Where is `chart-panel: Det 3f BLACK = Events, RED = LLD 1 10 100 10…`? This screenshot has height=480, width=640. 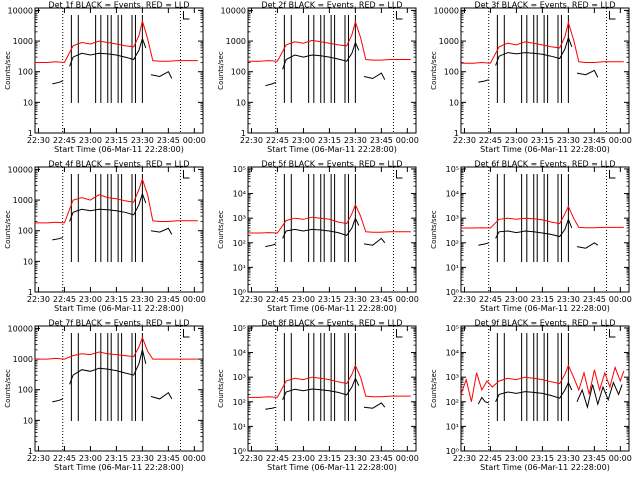
chart-panel: Det 3f BLACK = Events, RED = LLD 1 10 100 10… is located at coordinates (531, 78).